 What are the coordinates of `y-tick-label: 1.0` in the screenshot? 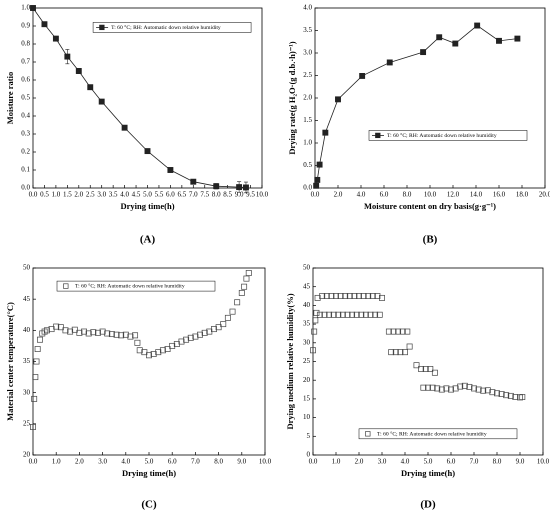 It's located at (25, 8).